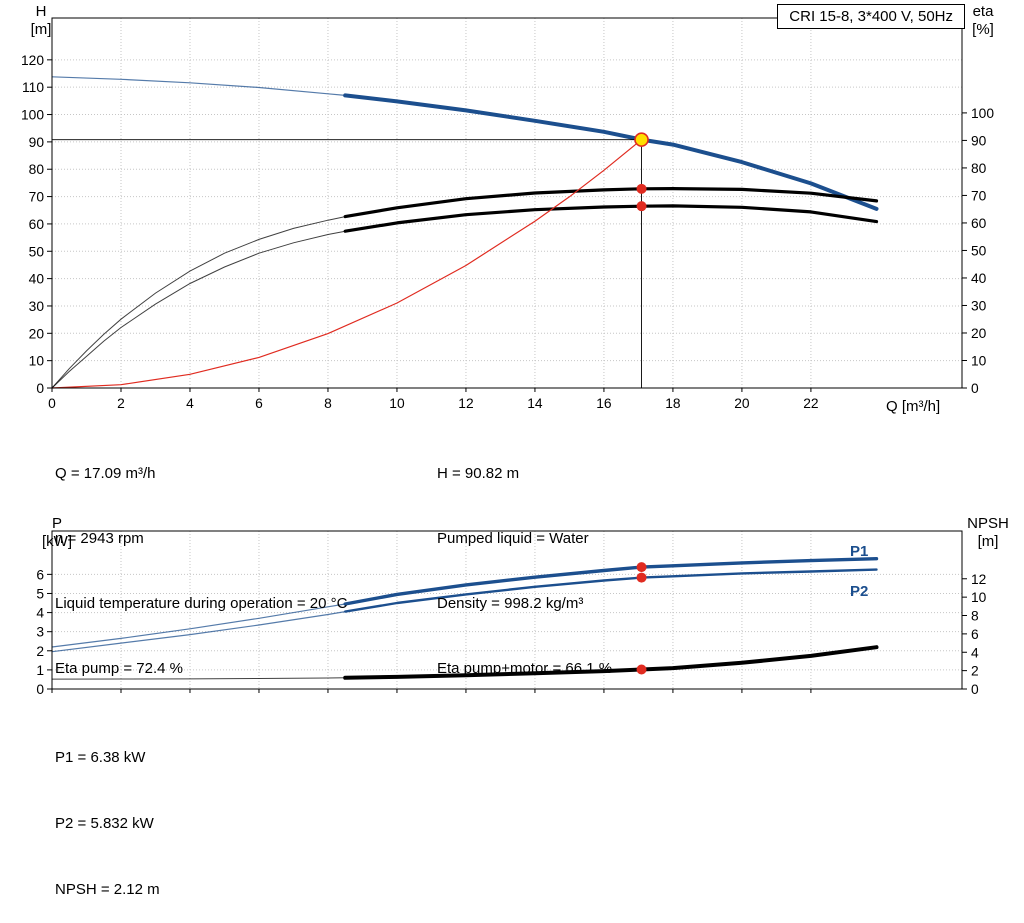 Image resolution: width=1024 pixels, height=923 pixels. Describe the element at coordinates (988, 523) in the screenshot. I see `y-right-axis-title: NPSH` at that location.